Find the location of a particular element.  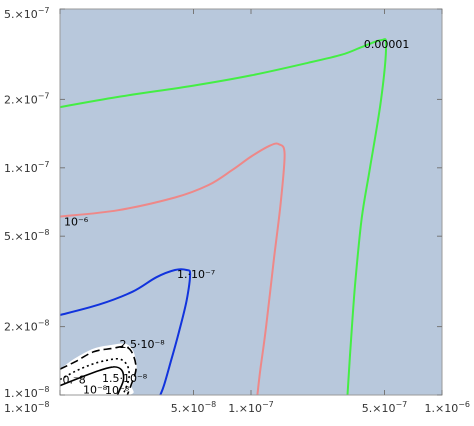

contour-label: 10⁻⁶ is located at coordinates (76, 222).